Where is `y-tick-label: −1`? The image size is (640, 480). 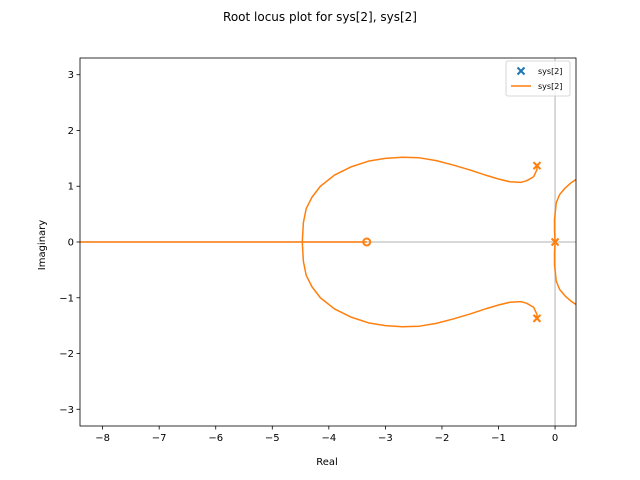
y-tick-label: −1 is located at coordinates (66, 298).